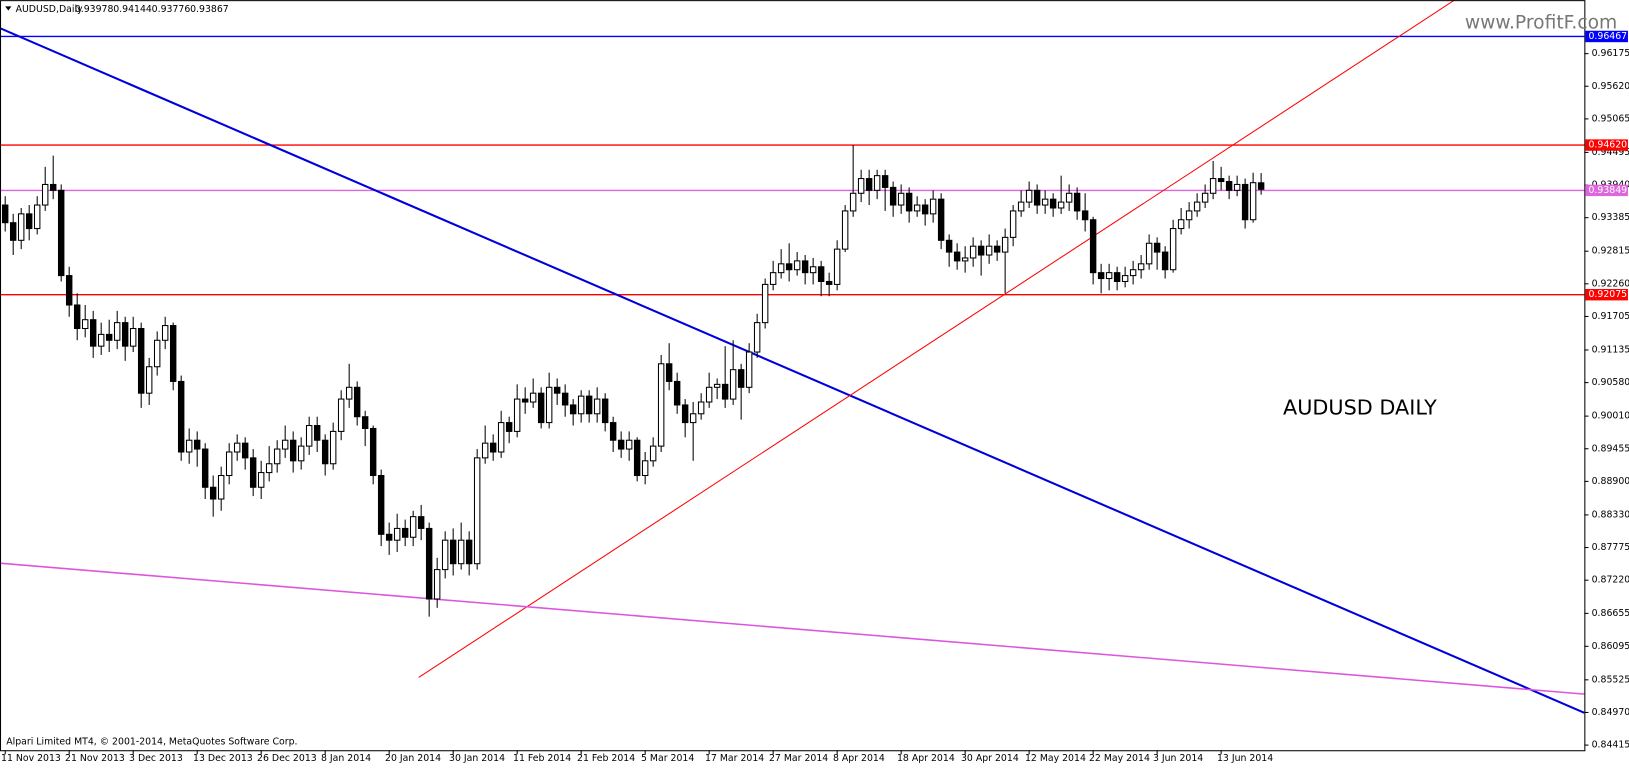 This screenshot has width=1629, height=768. Describe the element at coordinates (1610, 514) in the screenshot. I see `y-tick-label: 0.88330` at that location.